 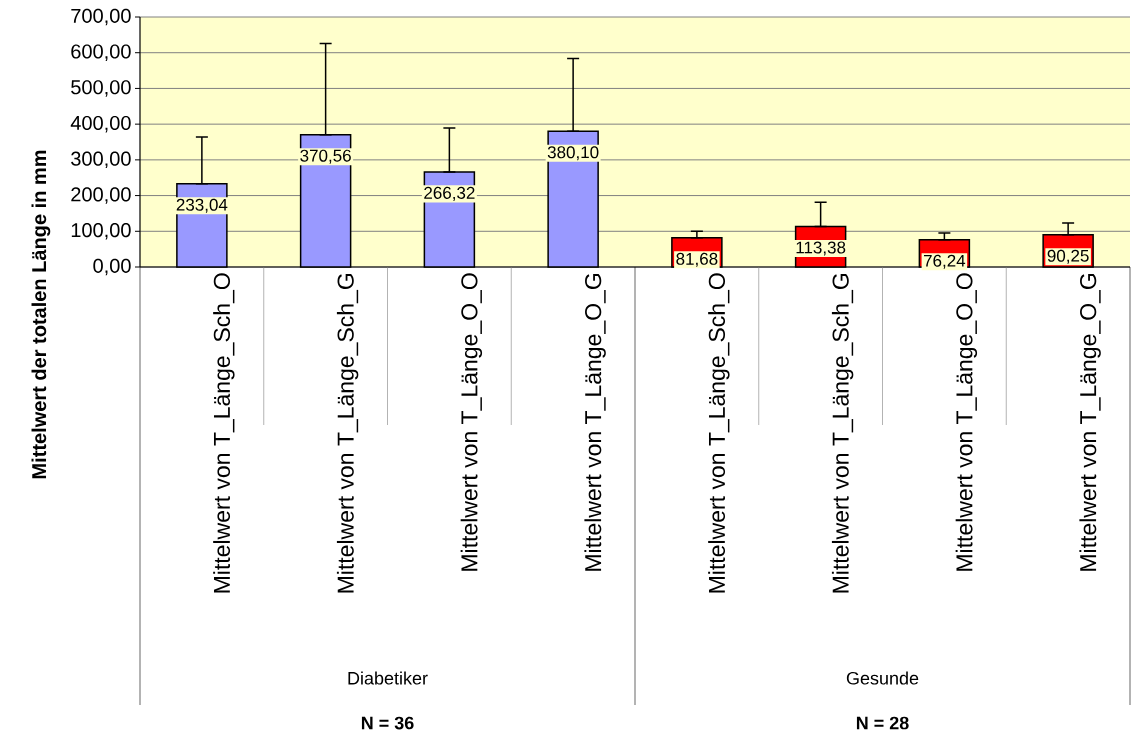 What do you see at coordinates (101, 52) in the screenshot?
I see `y-tick-label: 600,00` at bounding box center [101, 52].